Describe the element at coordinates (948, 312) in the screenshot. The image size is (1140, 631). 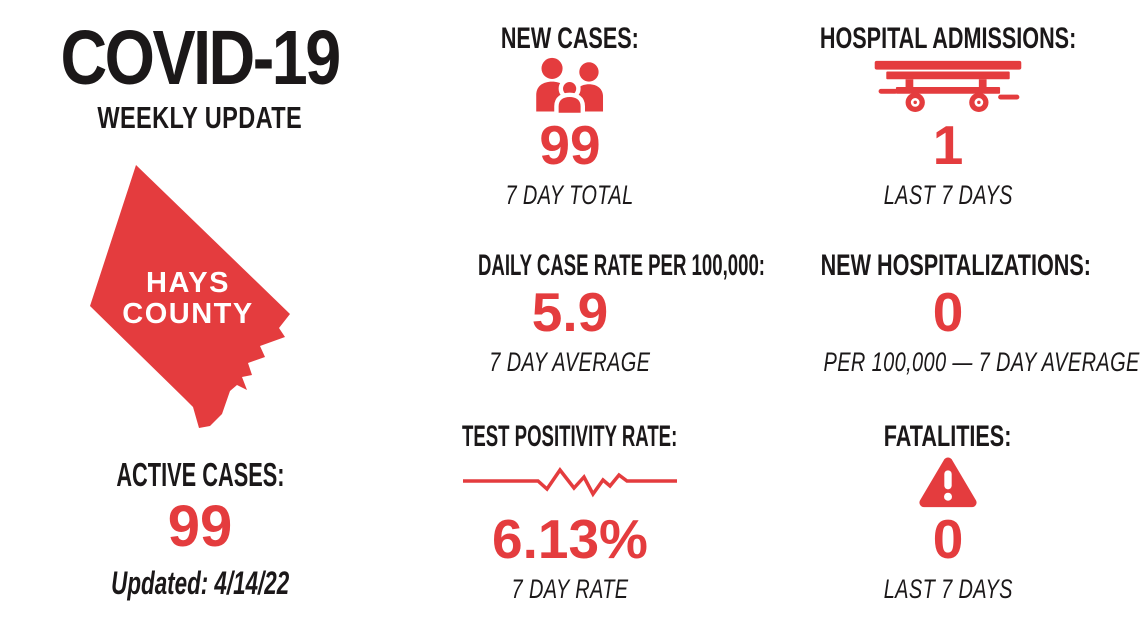
I see `new-hospitalizations-value: 0` at that location.